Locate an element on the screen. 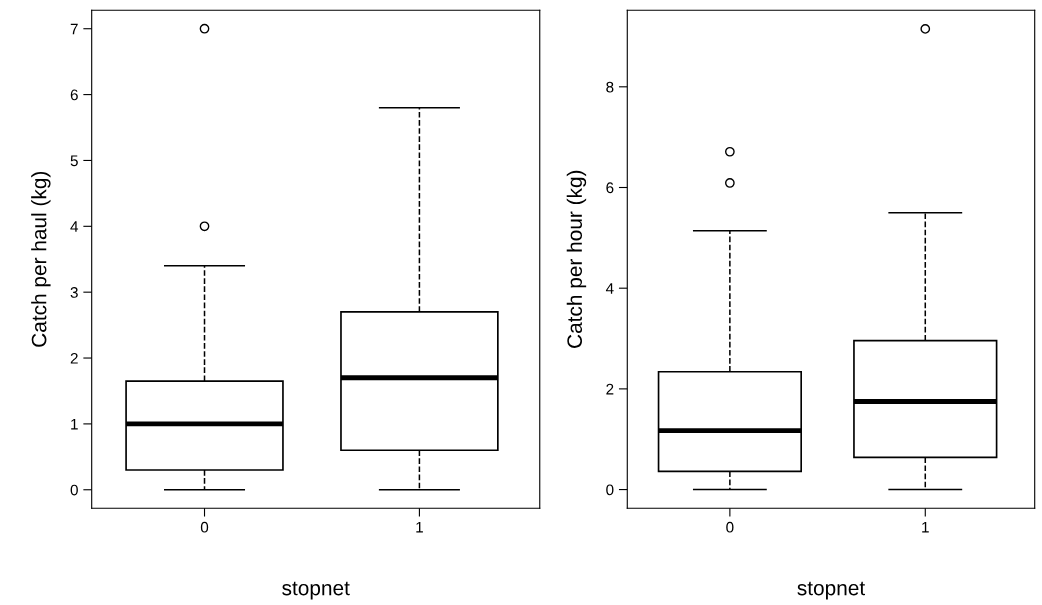 This screenshot has width=1042, height=605. y-axis-title: Catch per haul (kg) is located at coordinates (41, 259).